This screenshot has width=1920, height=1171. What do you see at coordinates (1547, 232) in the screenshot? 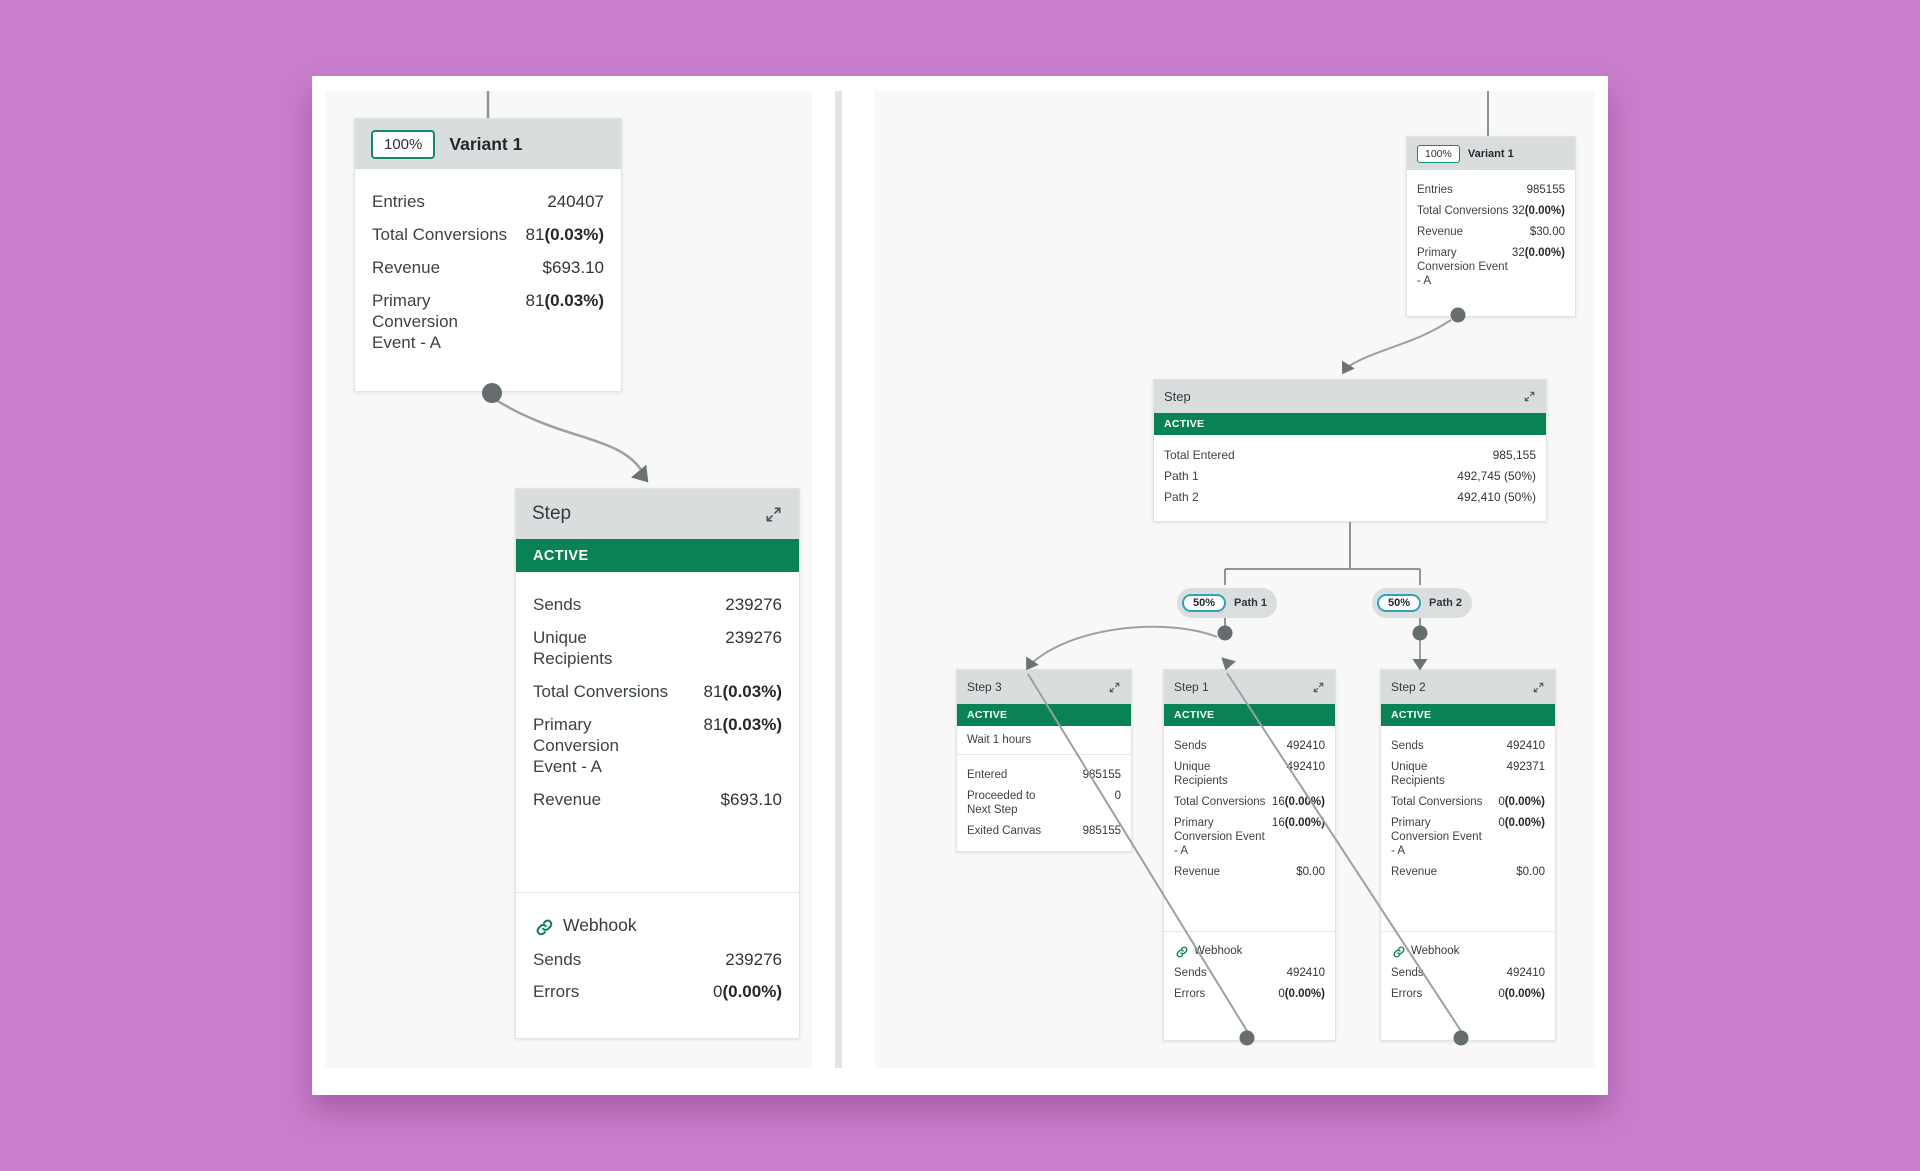
I see `stat-value: $30.00` at bounding box center [1547, 232].